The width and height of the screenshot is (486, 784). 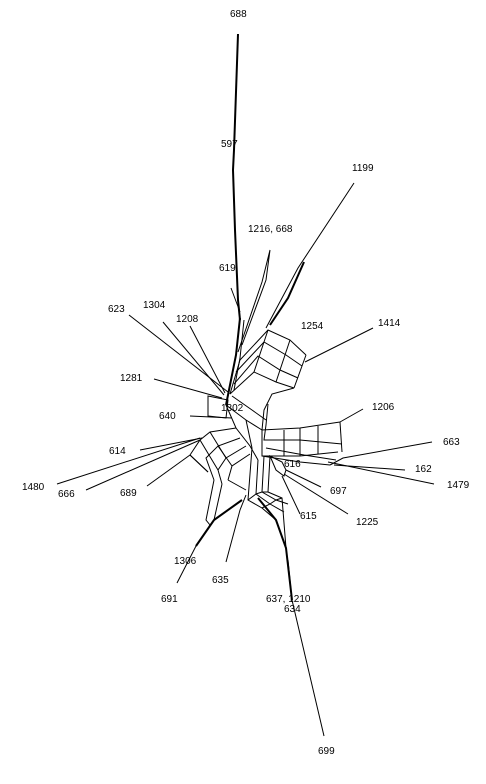 I want to click on branch-1306-bold, so click(x=219, y=523).